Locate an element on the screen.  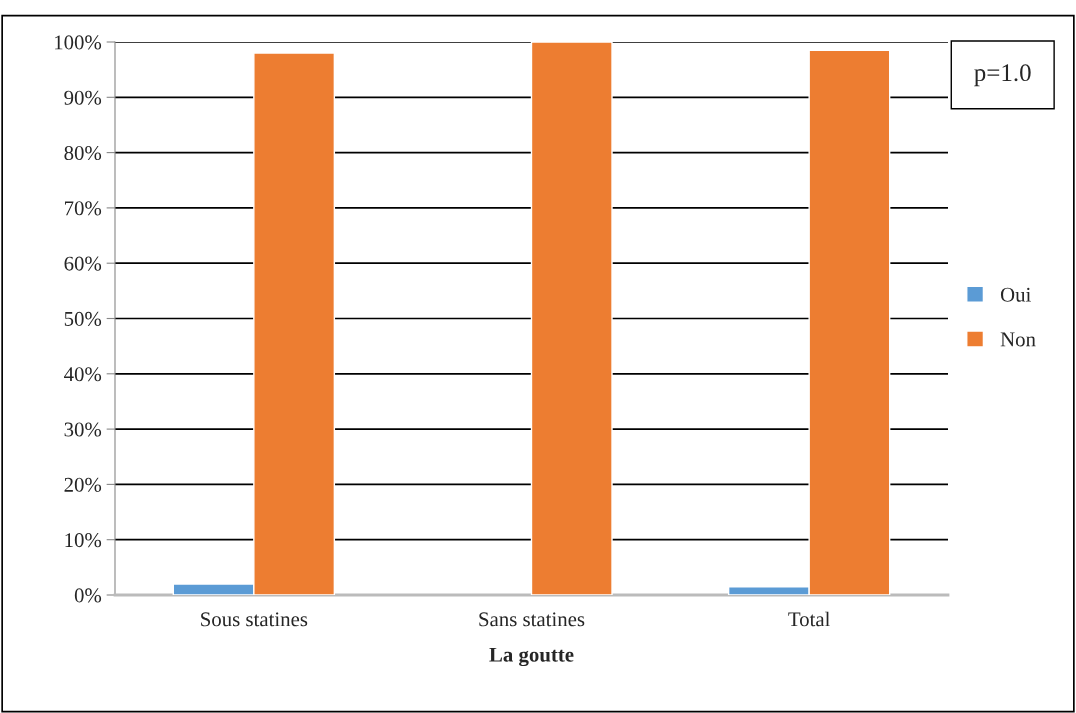
y-tick-label: 70% is located at coordinates (83, 208).